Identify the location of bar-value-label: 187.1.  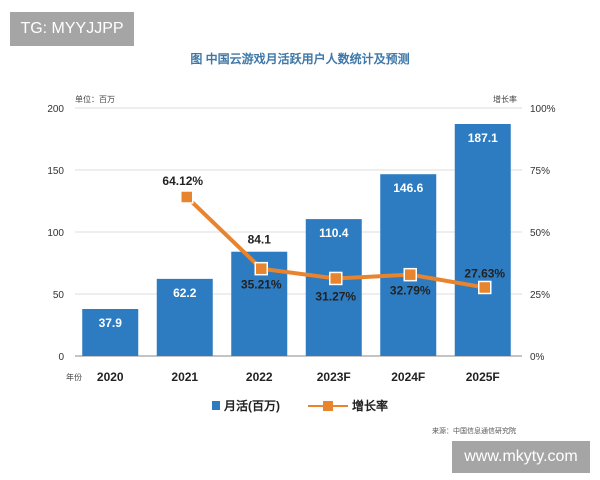
(483, 138).